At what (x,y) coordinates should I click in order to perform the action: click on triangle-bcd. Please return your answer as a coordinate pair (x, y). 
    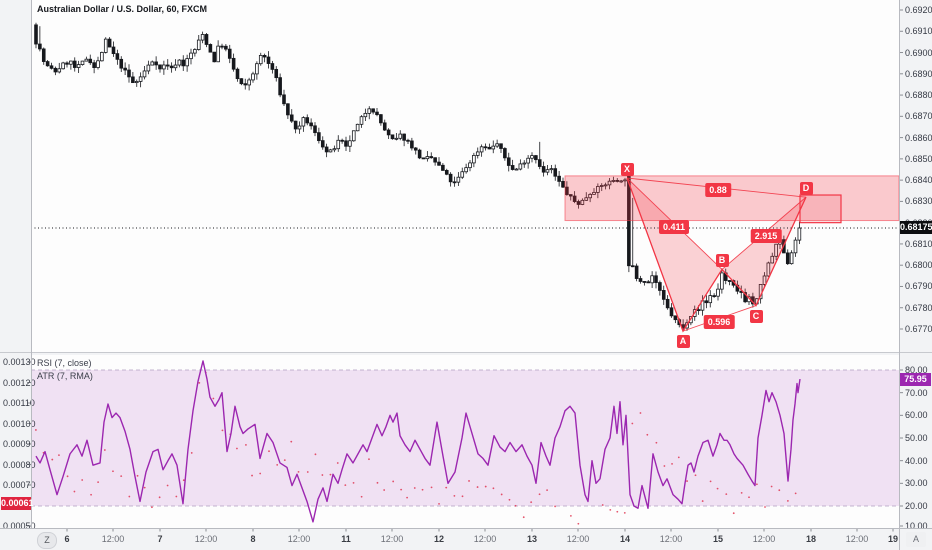
    Looking at the image, I should click on (764, 251).